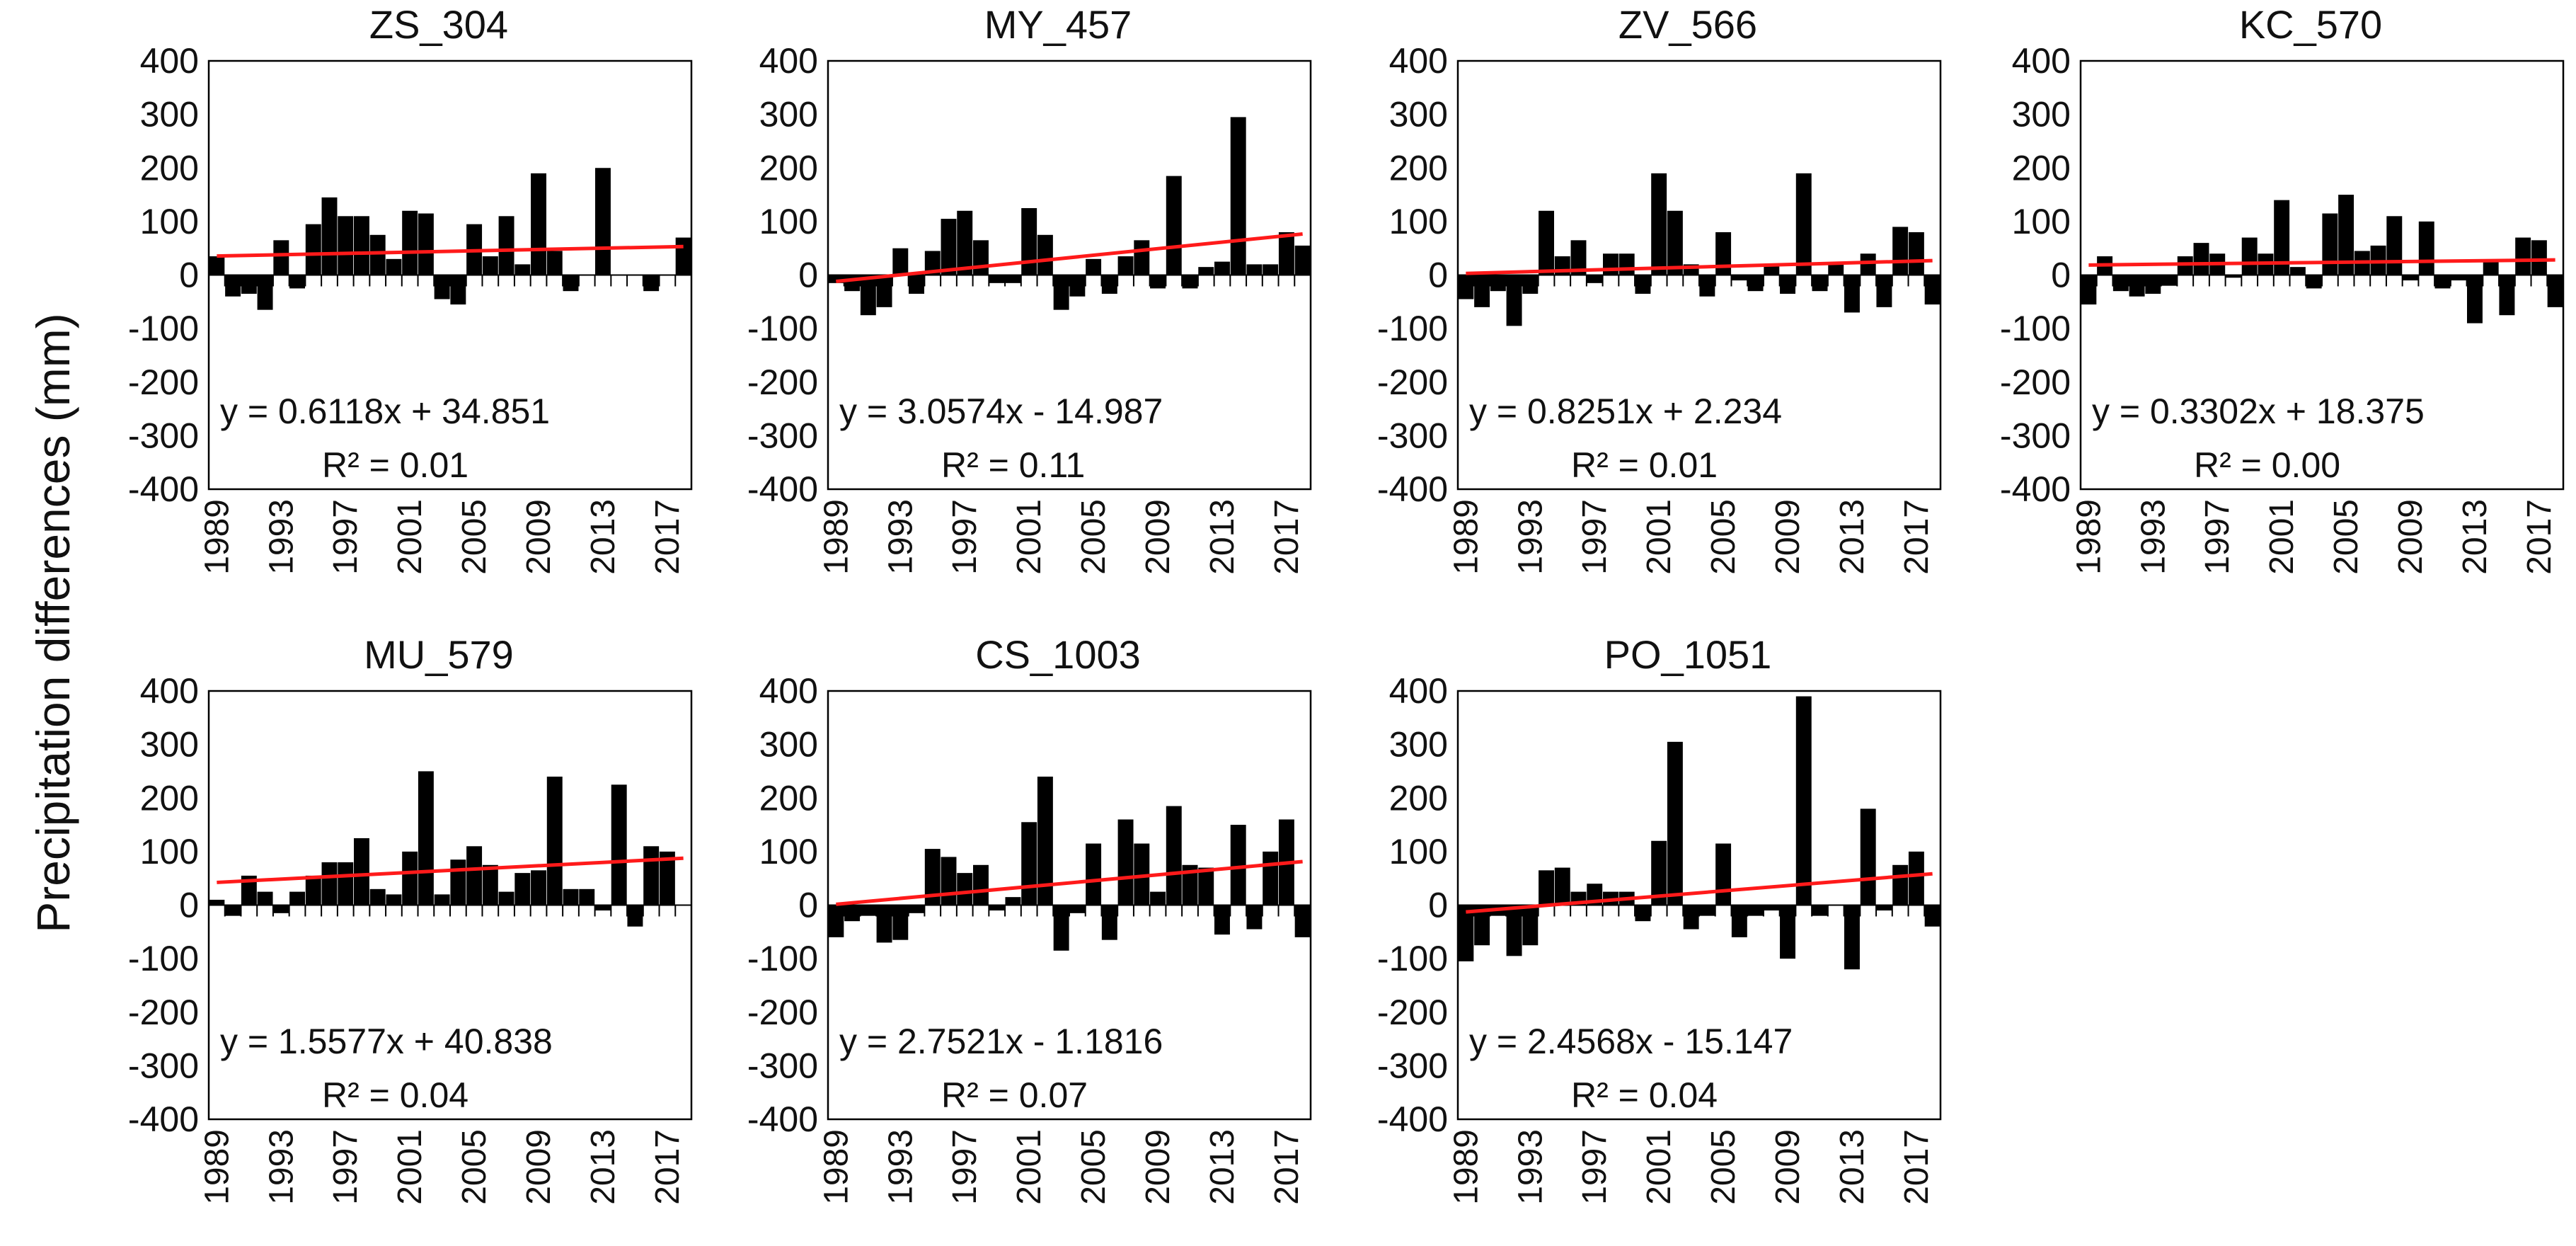 This screenshot has width=2576, height=1246. I want to click on x-tick-label: 2013, so click(604, 537).